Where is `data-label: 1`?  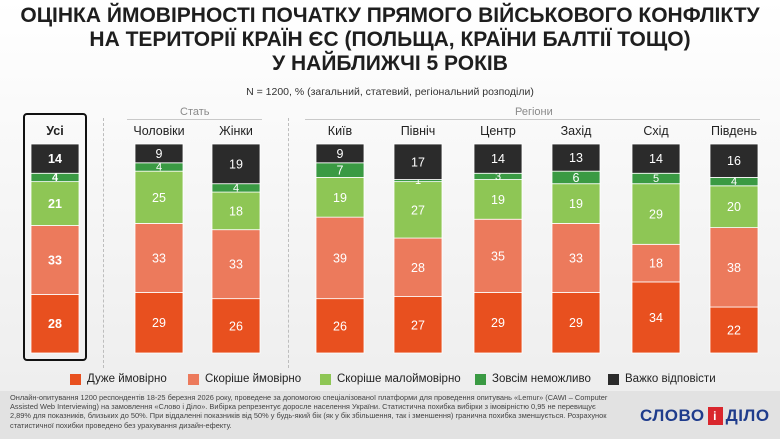 data-label: 1 is located at coordinates (418, 181).